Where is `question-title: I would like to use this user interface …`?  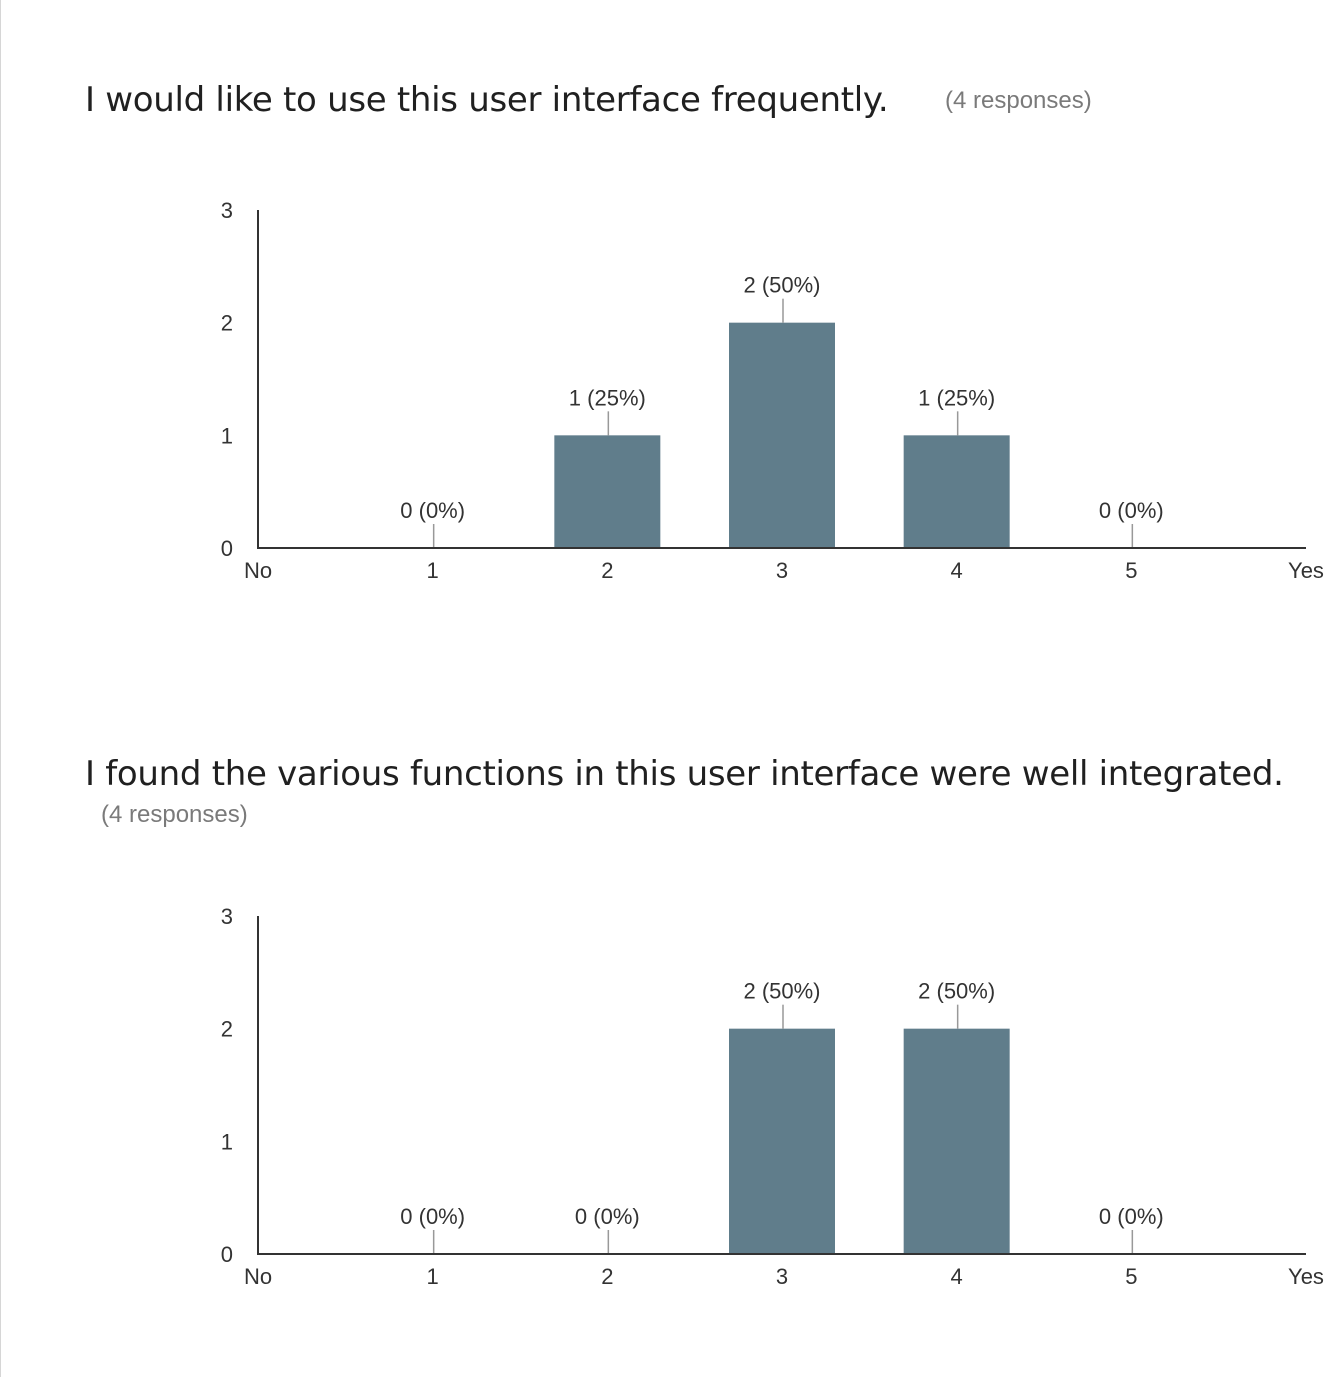
question-title: I would like to use this user interface … is located at coordinates (487, 100).